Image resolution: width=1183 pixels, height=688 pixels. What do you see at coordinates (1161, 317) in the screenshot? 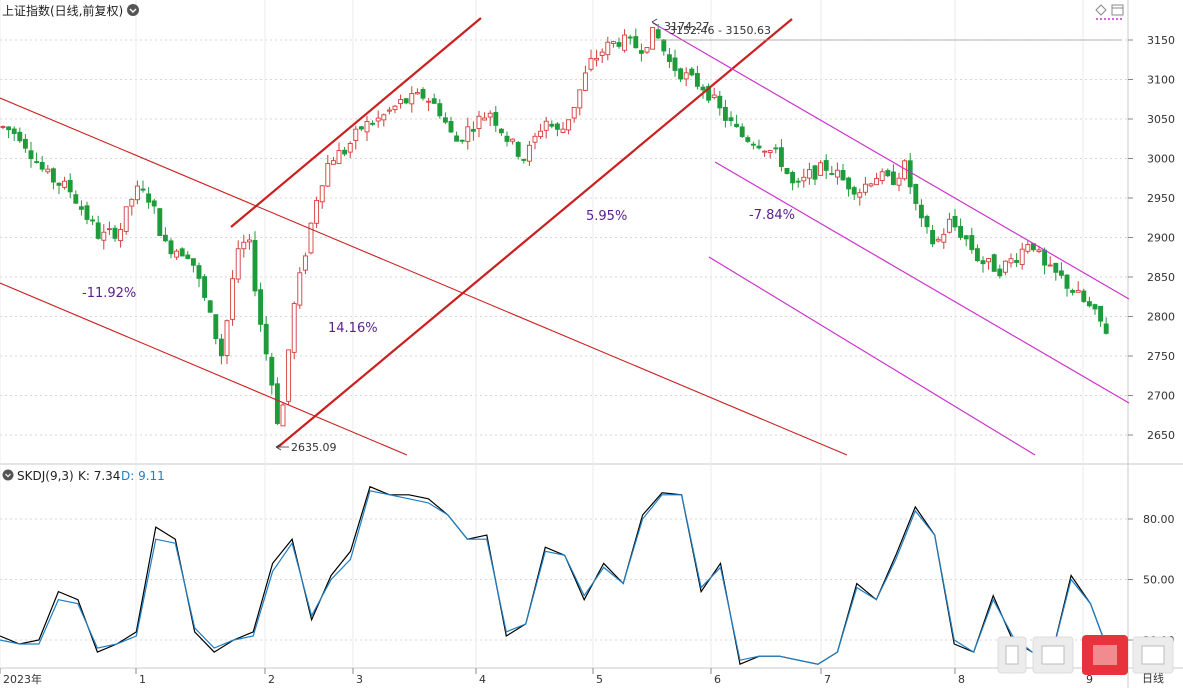
I see `price-tick-label: 2800` at bounding box center [1161, 317].